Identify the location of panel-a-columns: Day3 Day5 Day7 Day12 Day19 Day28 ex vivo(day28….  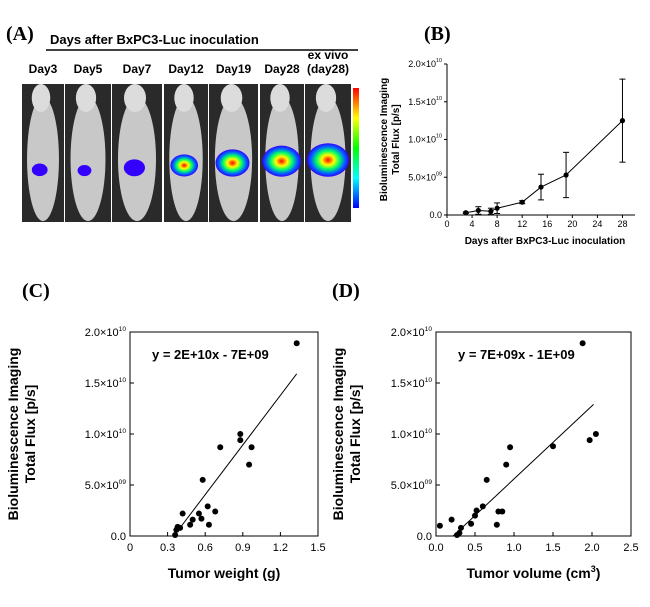
(190, 135).